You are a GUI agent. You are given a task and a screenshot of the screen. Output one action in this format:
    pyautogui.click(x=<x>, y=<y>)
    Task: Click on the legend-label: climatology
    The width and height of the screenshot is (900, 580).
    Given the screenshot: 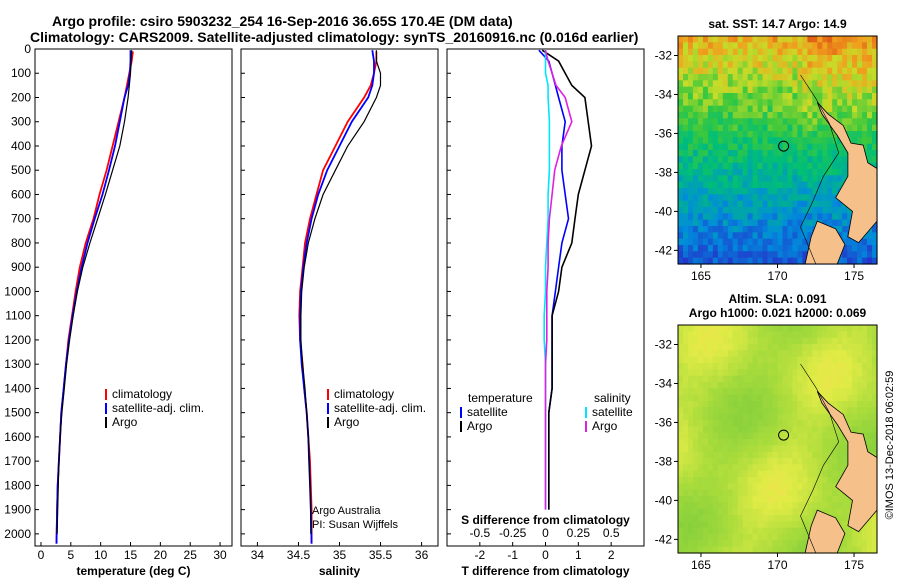 What is the action you would take?
    pyautogui.click(x=364, y=394)
    